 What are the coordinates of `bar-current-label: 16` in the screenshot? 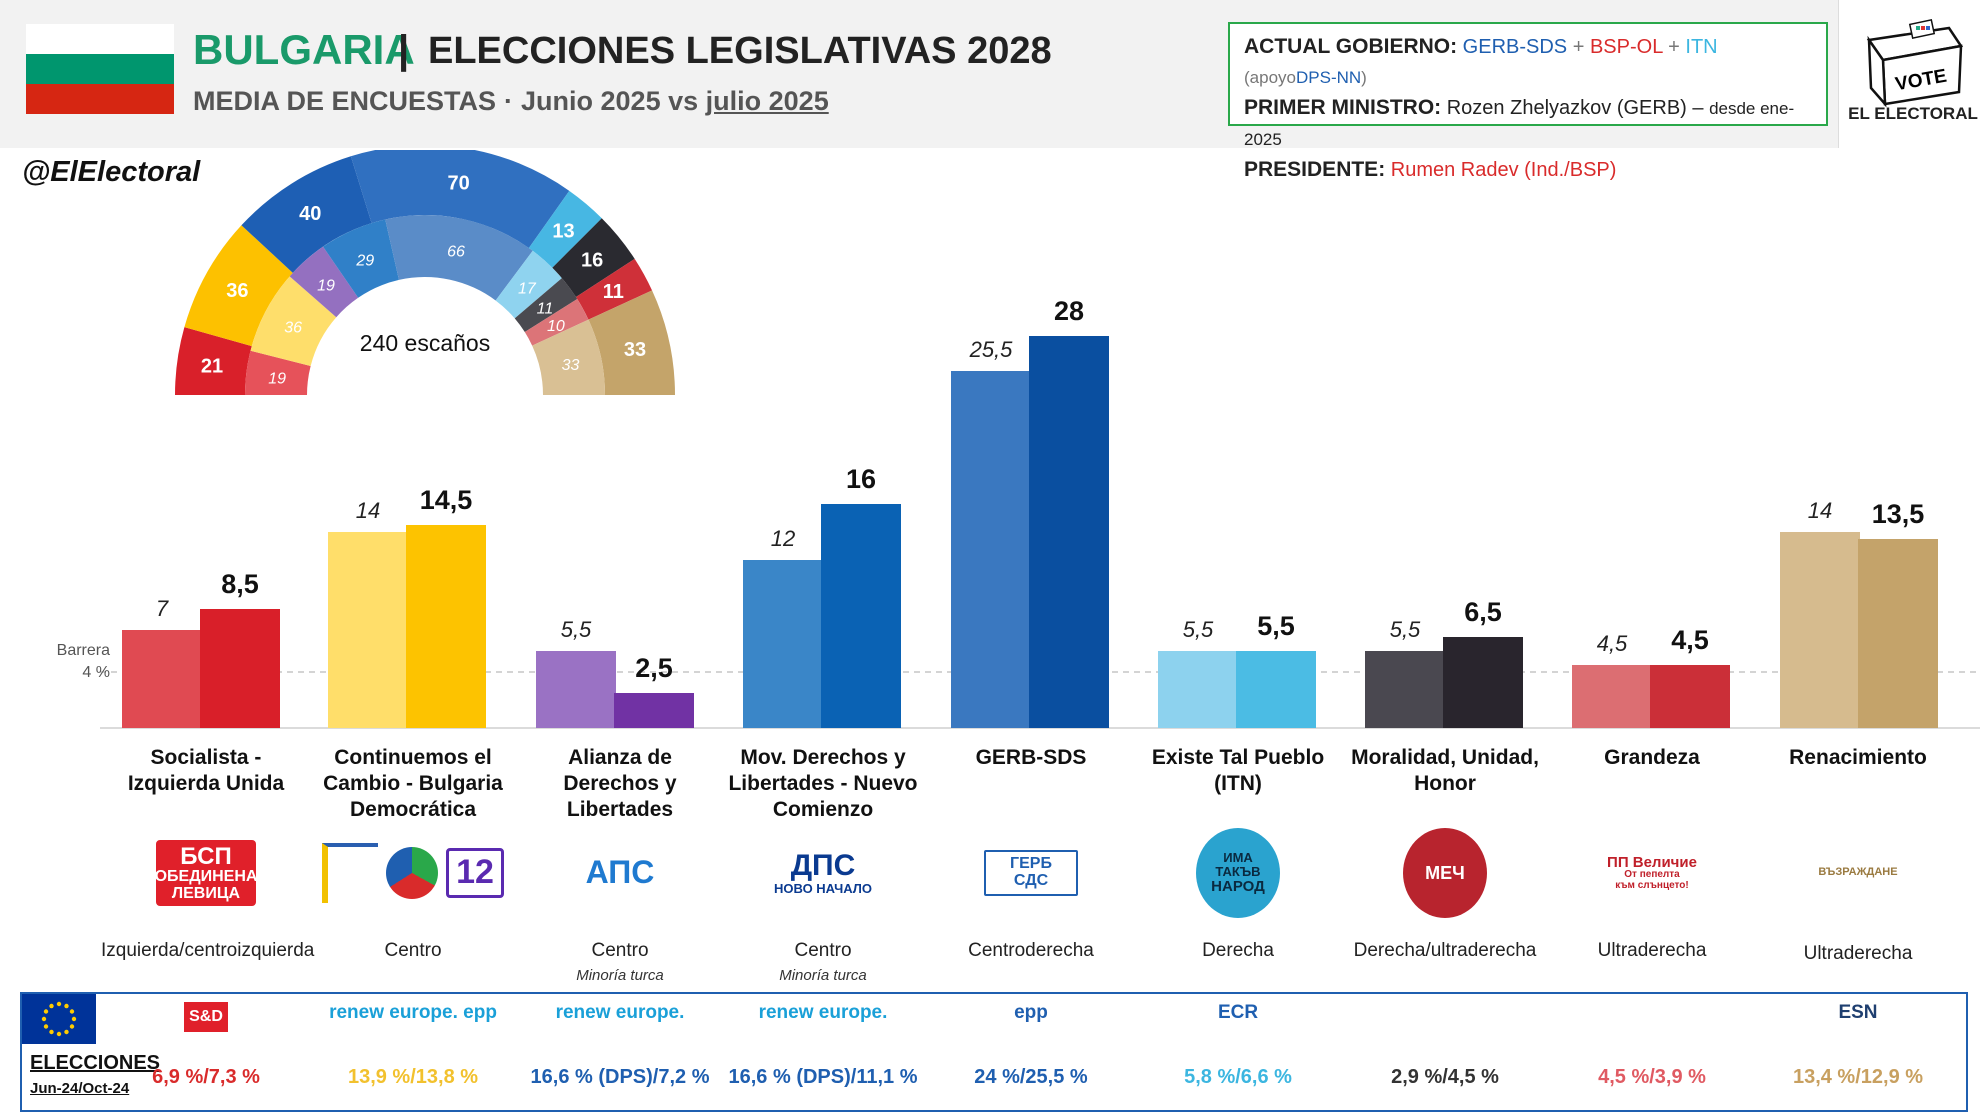 It's located at (861, 479).